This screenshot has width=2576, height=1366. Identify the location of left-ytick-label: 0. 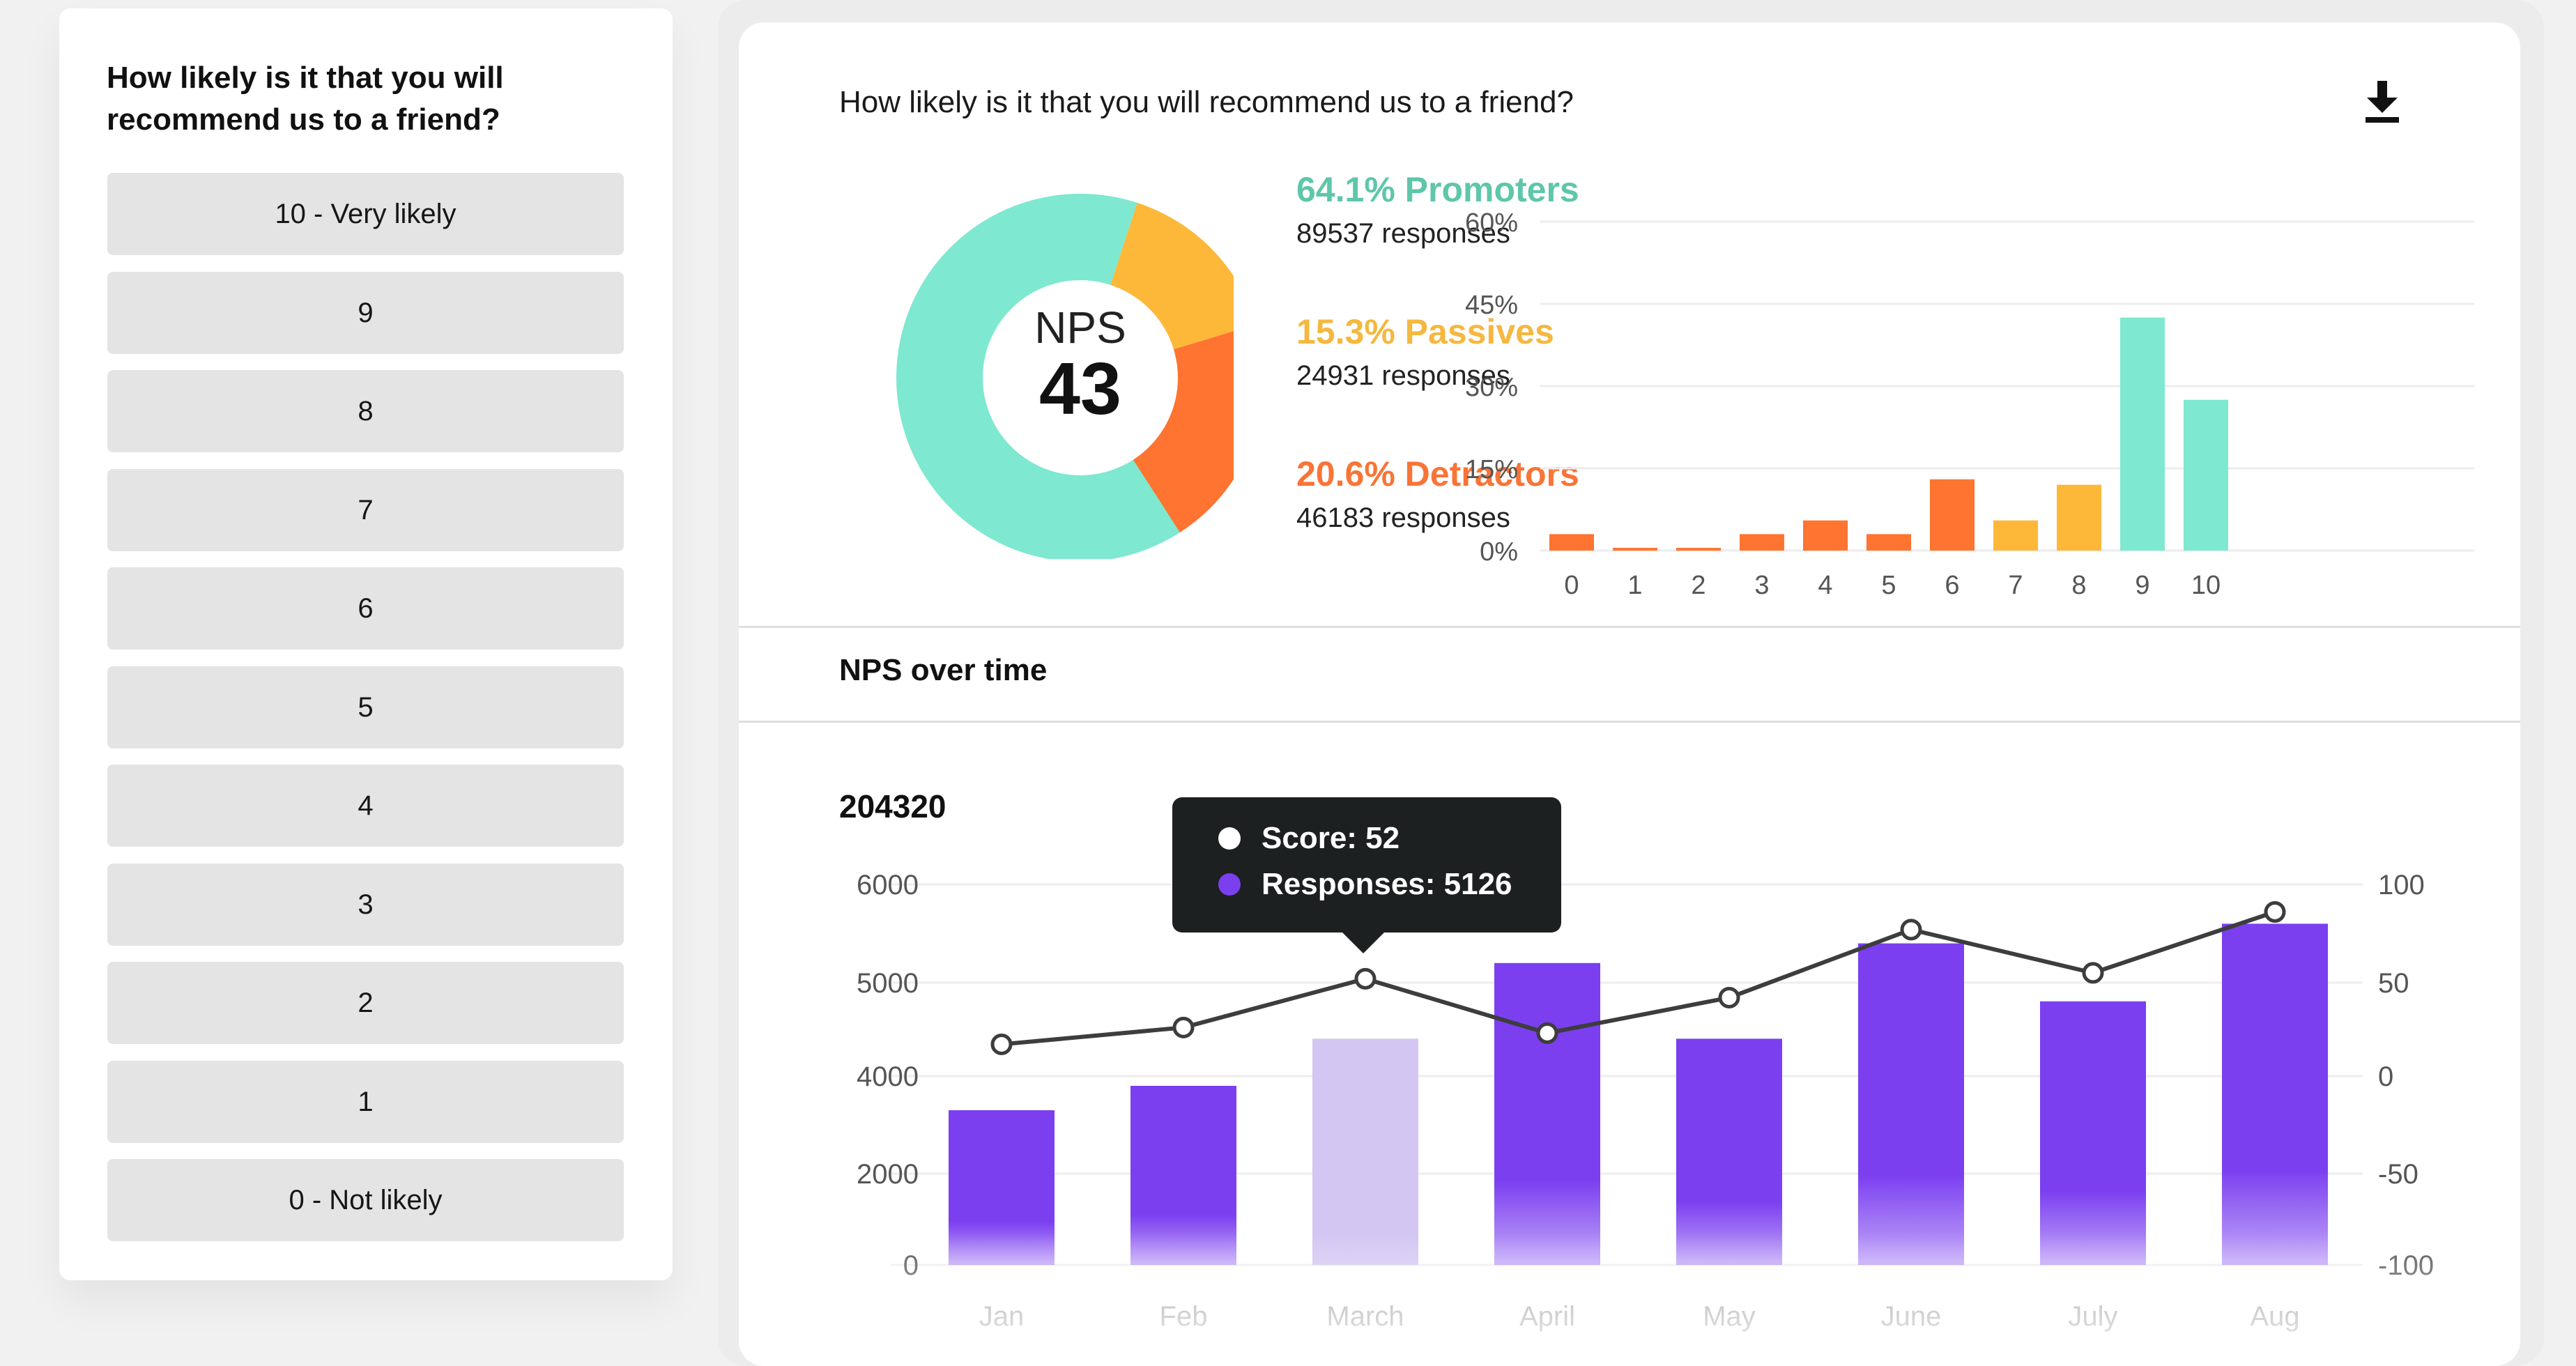
(911, 1265).